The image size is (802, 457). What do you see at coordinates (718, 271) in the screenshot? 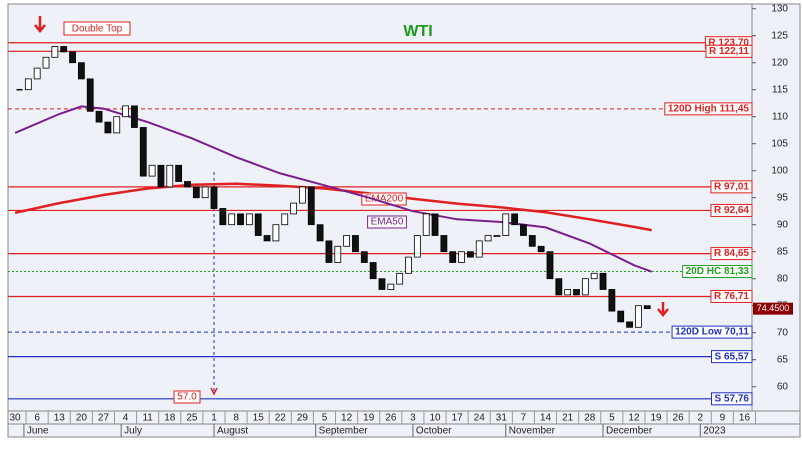
I see `level-label: 20D HC 81,33` at bounding box center [718, 271].